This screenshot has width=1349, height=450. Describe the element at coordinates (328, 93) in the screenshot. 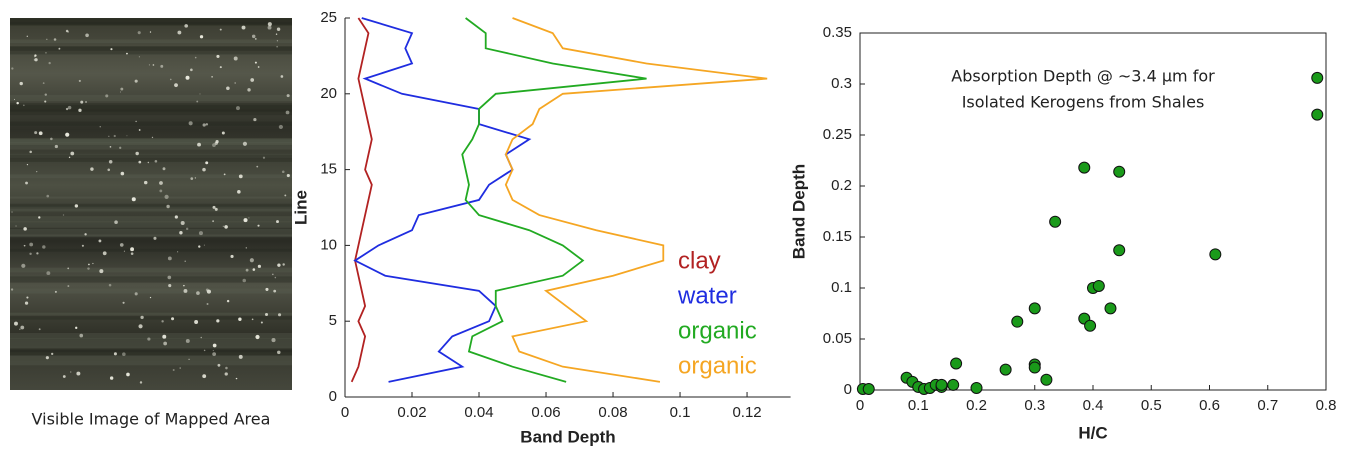

I see `y-tick-label: 20` at that location.